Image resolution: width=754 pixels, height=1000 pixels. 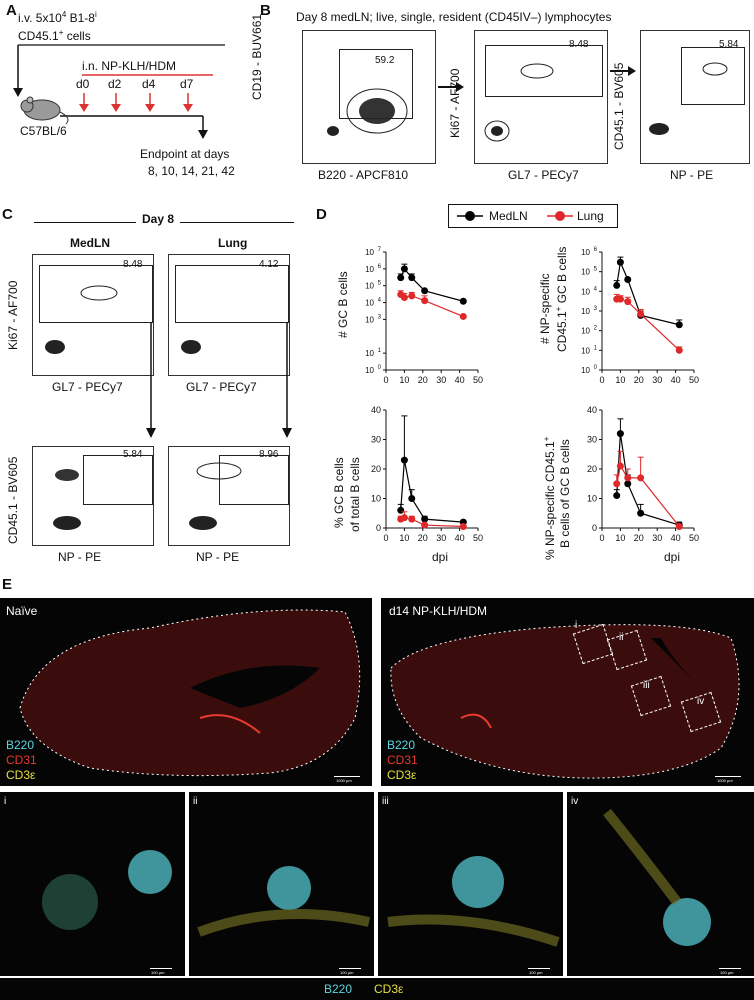 I want to click on roi-label-iii: iii, so click(x=646, y=685).